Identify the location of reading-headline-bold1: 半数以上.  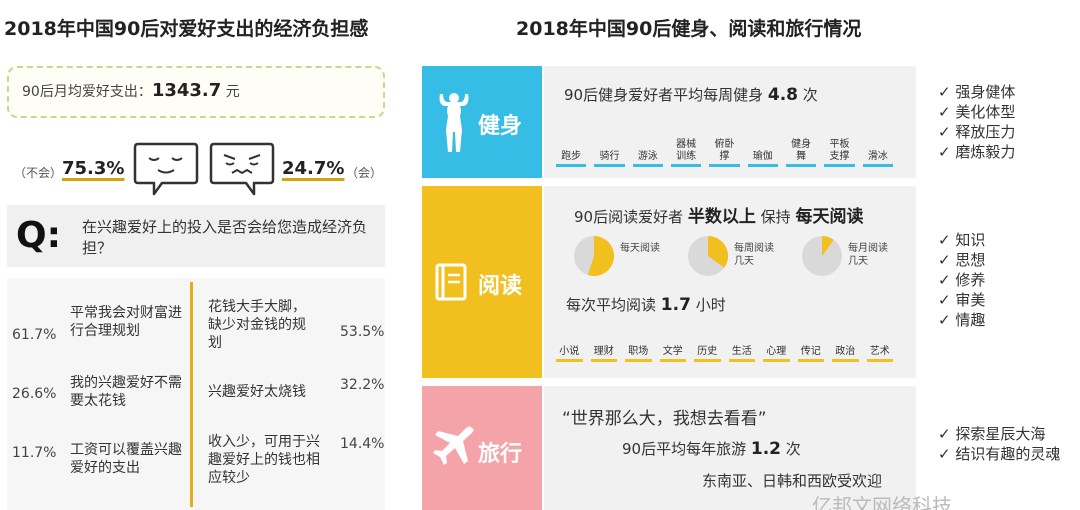
(721, 217).